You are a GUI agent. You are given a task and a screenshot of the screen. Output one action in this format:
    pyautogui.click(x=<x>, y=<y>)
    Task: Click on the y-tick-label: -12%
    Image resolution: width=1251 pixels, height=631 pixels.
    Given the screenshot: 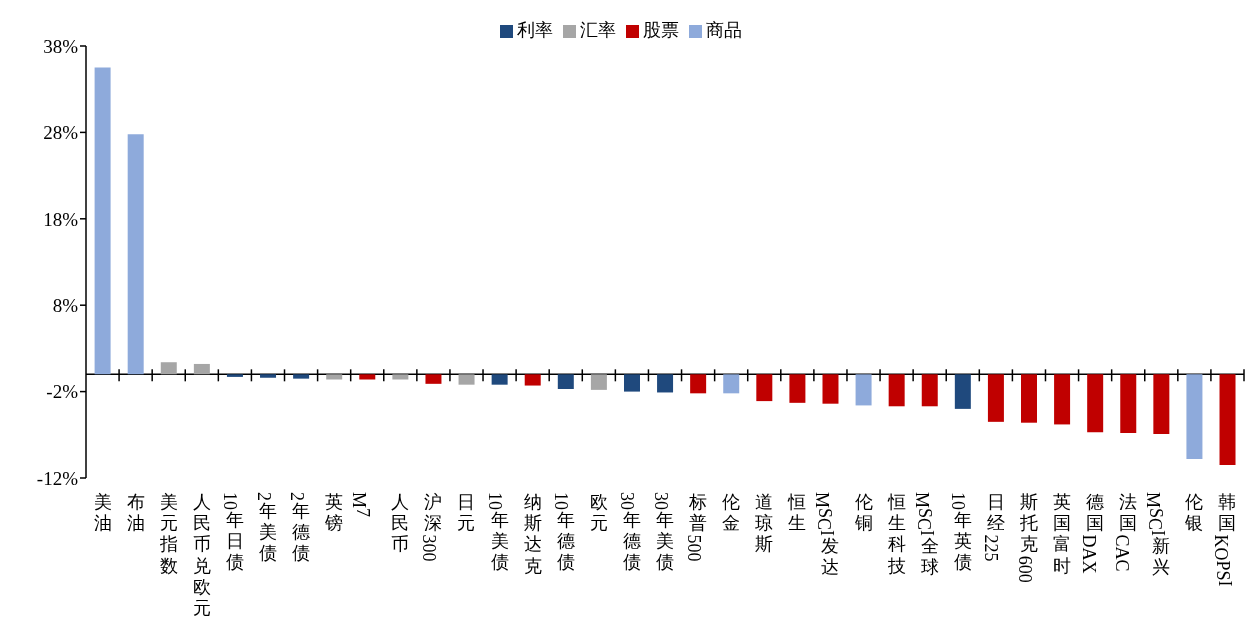 What is the action you would take?
    pyautogui.click(x=57, y=478)
    